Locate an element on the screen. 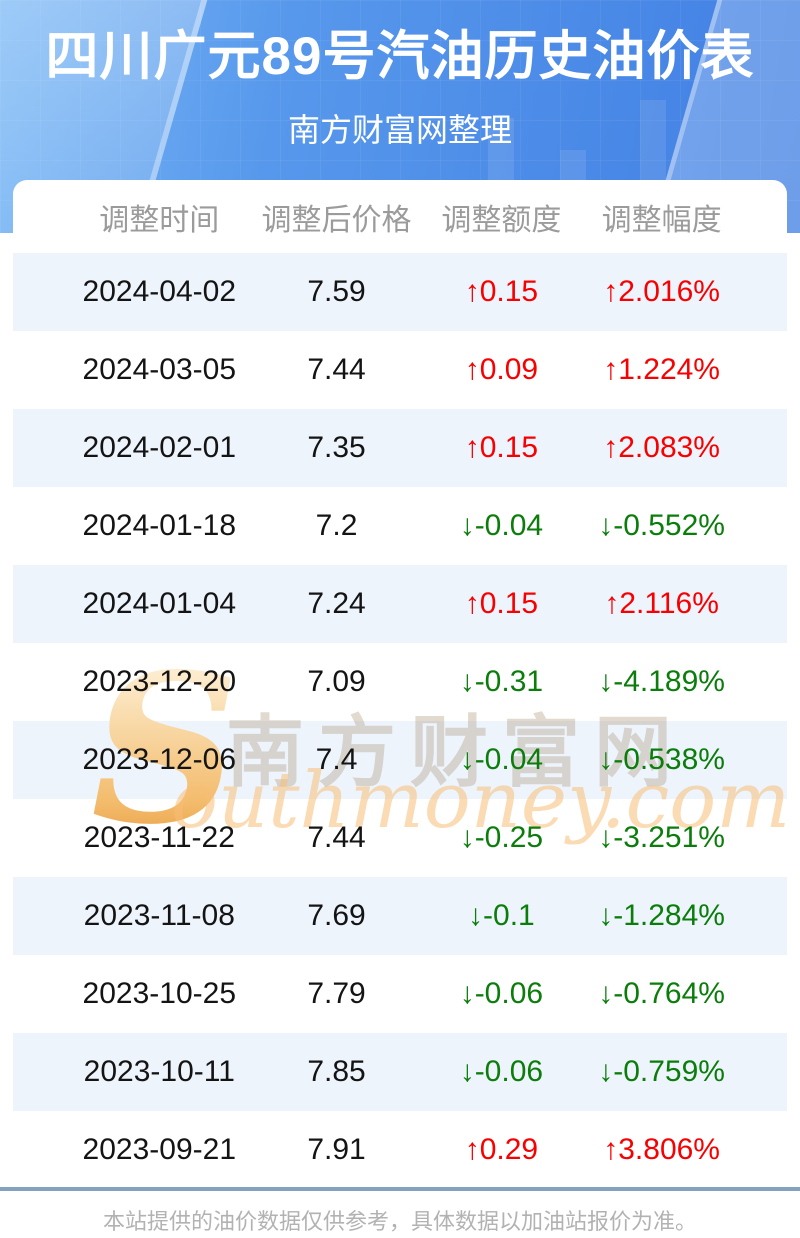  change-cell: ↑0.29 is located at coordinates (501, 1149).